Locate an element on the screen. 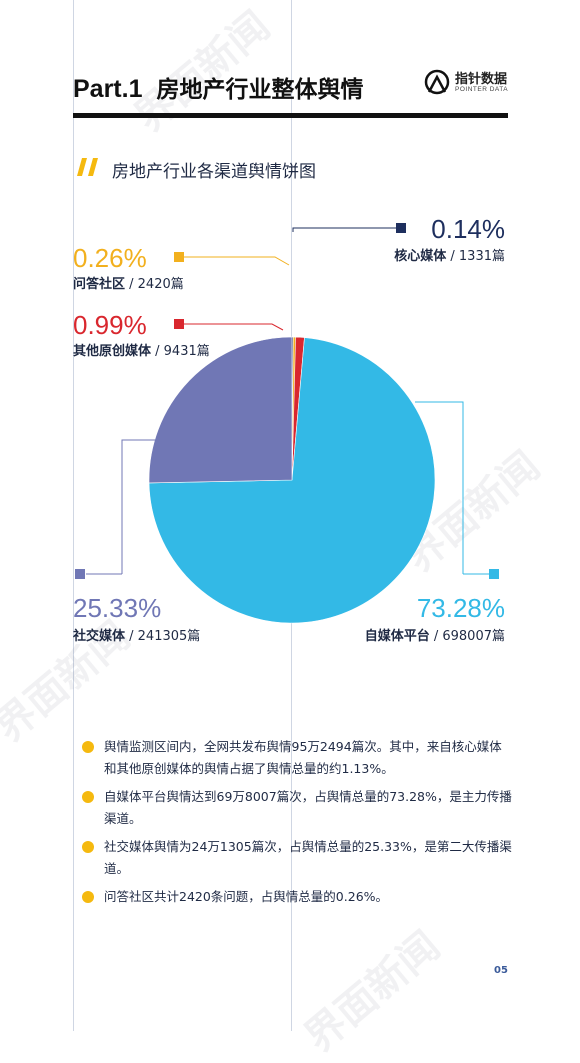 The height and width of the screenshot is (1063, 580). slice-name-label: 社交媒体 / 241305篇 is located at coordinates (136, 636).